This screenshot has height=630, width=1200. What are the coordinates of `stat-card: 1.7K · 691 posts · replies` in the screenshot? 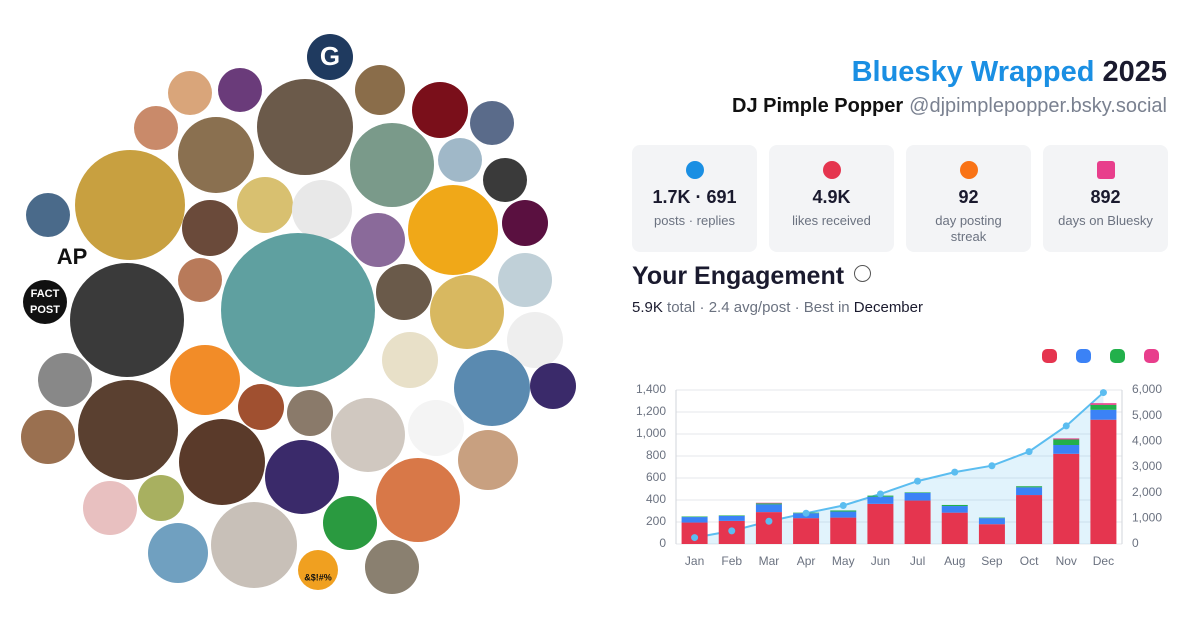 It's located at (694, 198).